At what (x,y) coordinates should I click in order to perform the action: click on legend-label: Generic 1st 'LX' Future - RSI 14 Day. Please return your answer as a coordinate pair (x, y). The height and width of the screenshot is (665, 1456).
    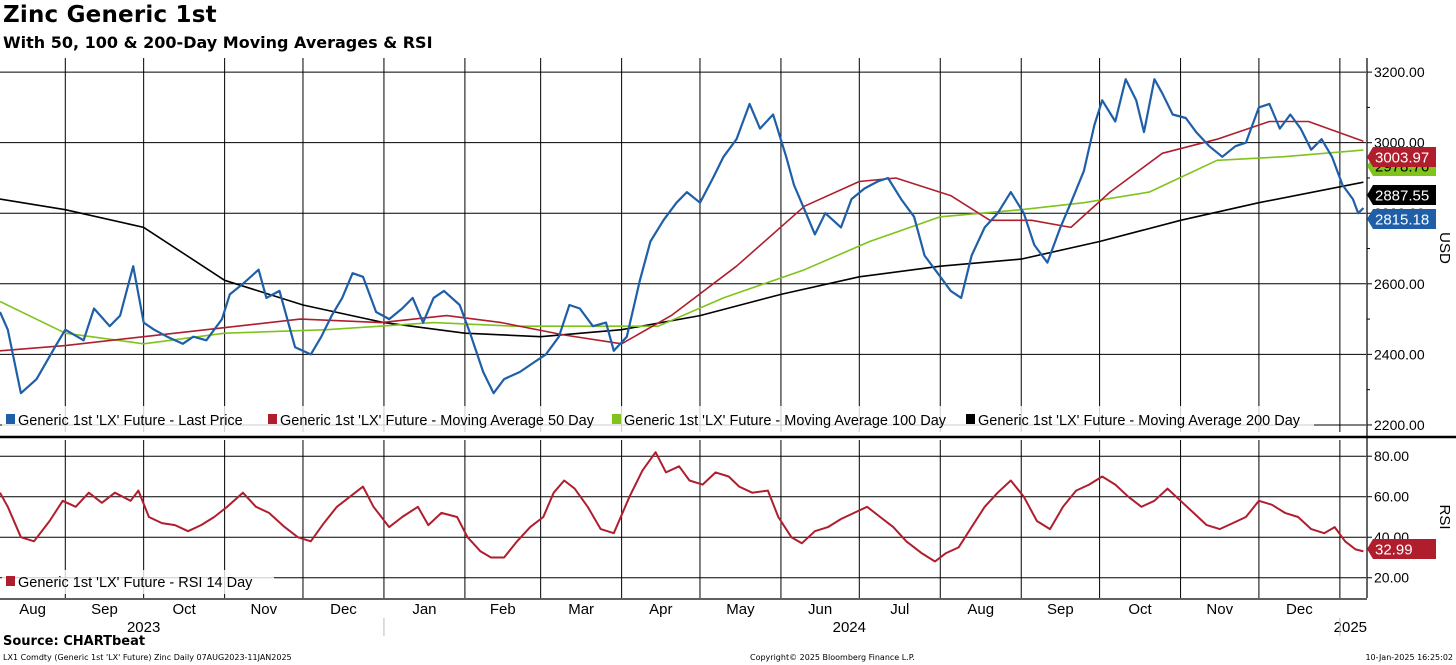
    Looking at the image, I should click on (135, 583).